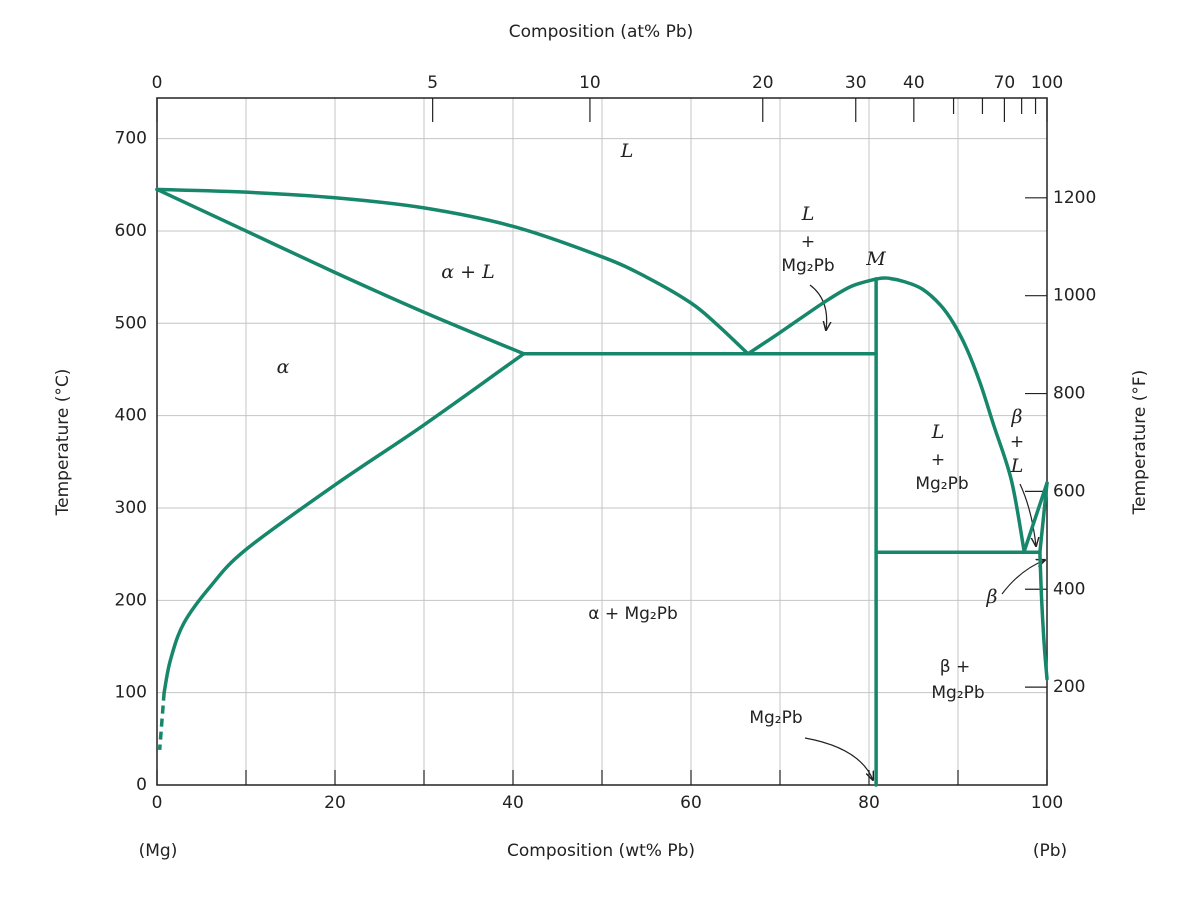 Image resolution: width=1200 pixels, height=911 pixels. What do you see at coordinates (1074, 198) in the screenshot?
I see `y2-tick-label: 1200` at bounding box center [1074, 198].